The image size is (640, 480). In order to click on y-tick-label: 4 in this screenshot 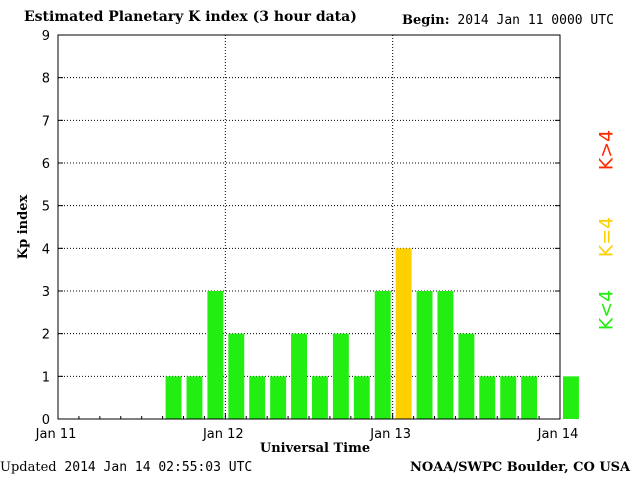, I will do `click(46, 249)`.